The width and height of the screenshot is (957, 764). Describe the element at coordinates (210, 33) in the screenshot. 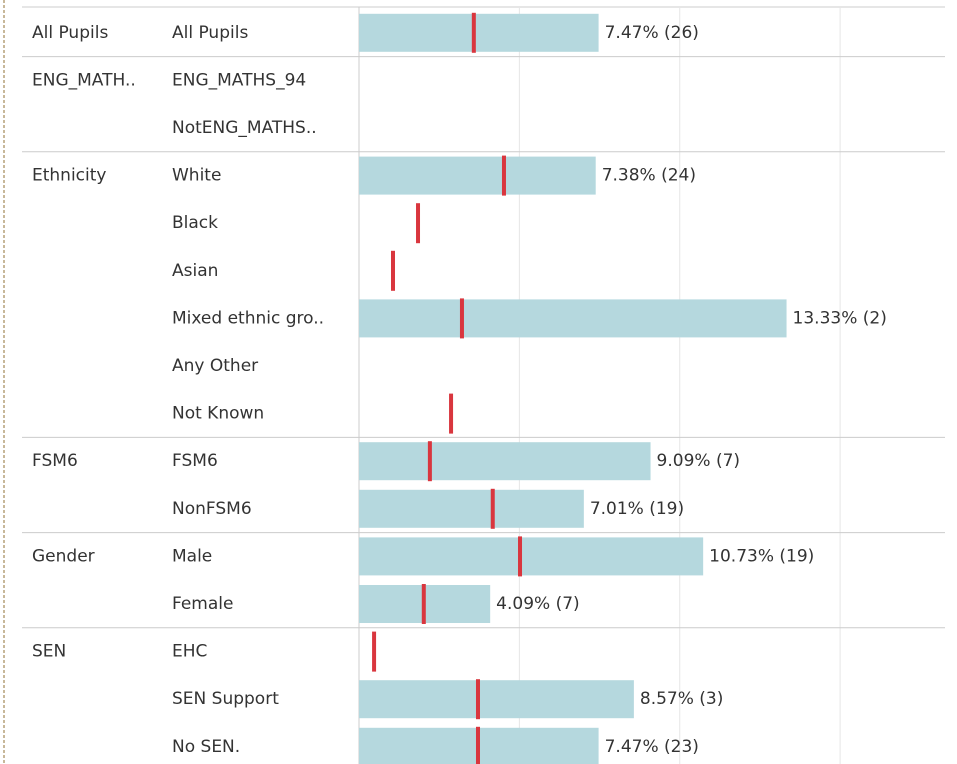

I see `row-label: All Pupils` at that location.